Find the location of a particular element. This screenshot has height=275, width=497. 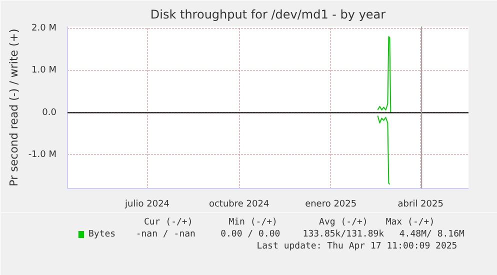

y-axis-title: Pr second read (-) / write (+) is located at coordinates (13, 107).